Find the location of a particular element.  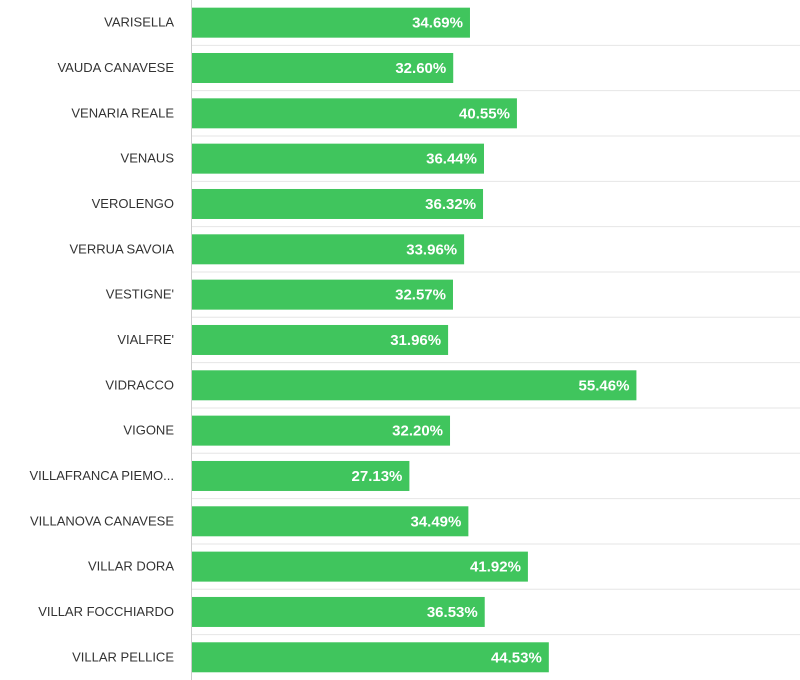

category-label: VILLANOVA CANAVESE is located at coordinates (102, 520).